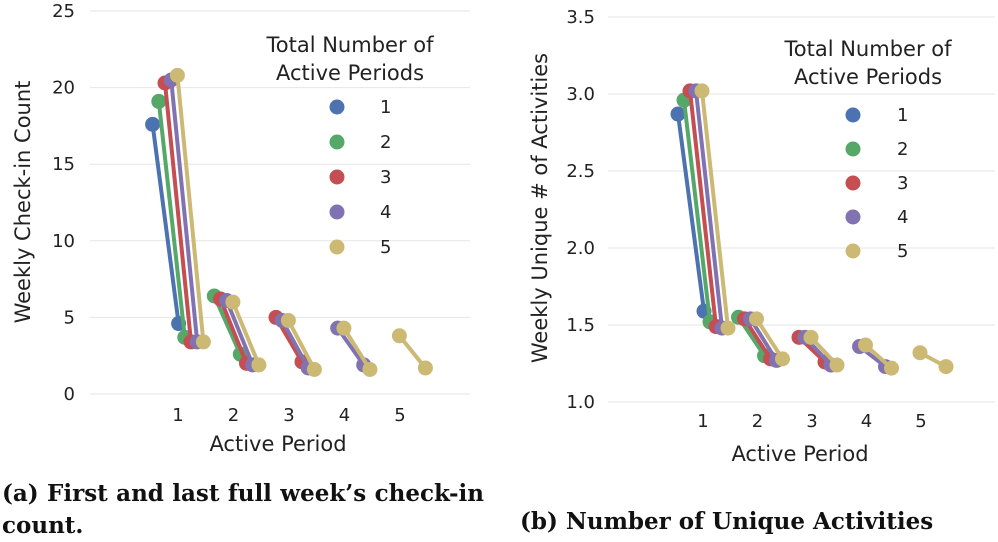  I want to click on y-tick-label: 5, so click(69, 317).